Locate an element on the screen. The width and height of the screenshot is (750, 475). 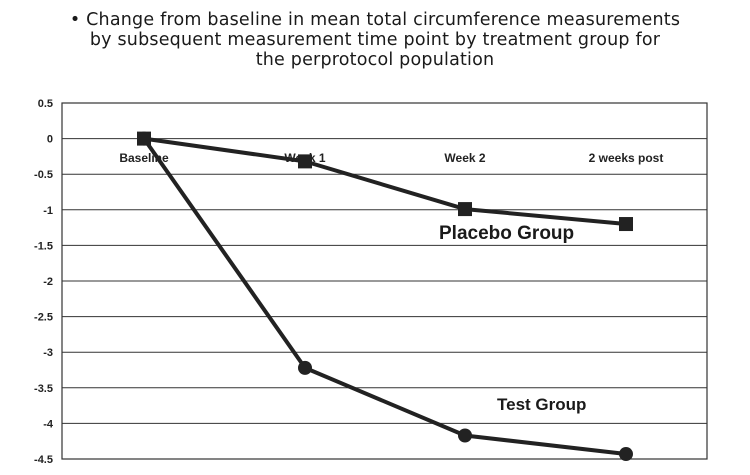
y-tick-label: -4.5 is located at coordinates (43, 460).